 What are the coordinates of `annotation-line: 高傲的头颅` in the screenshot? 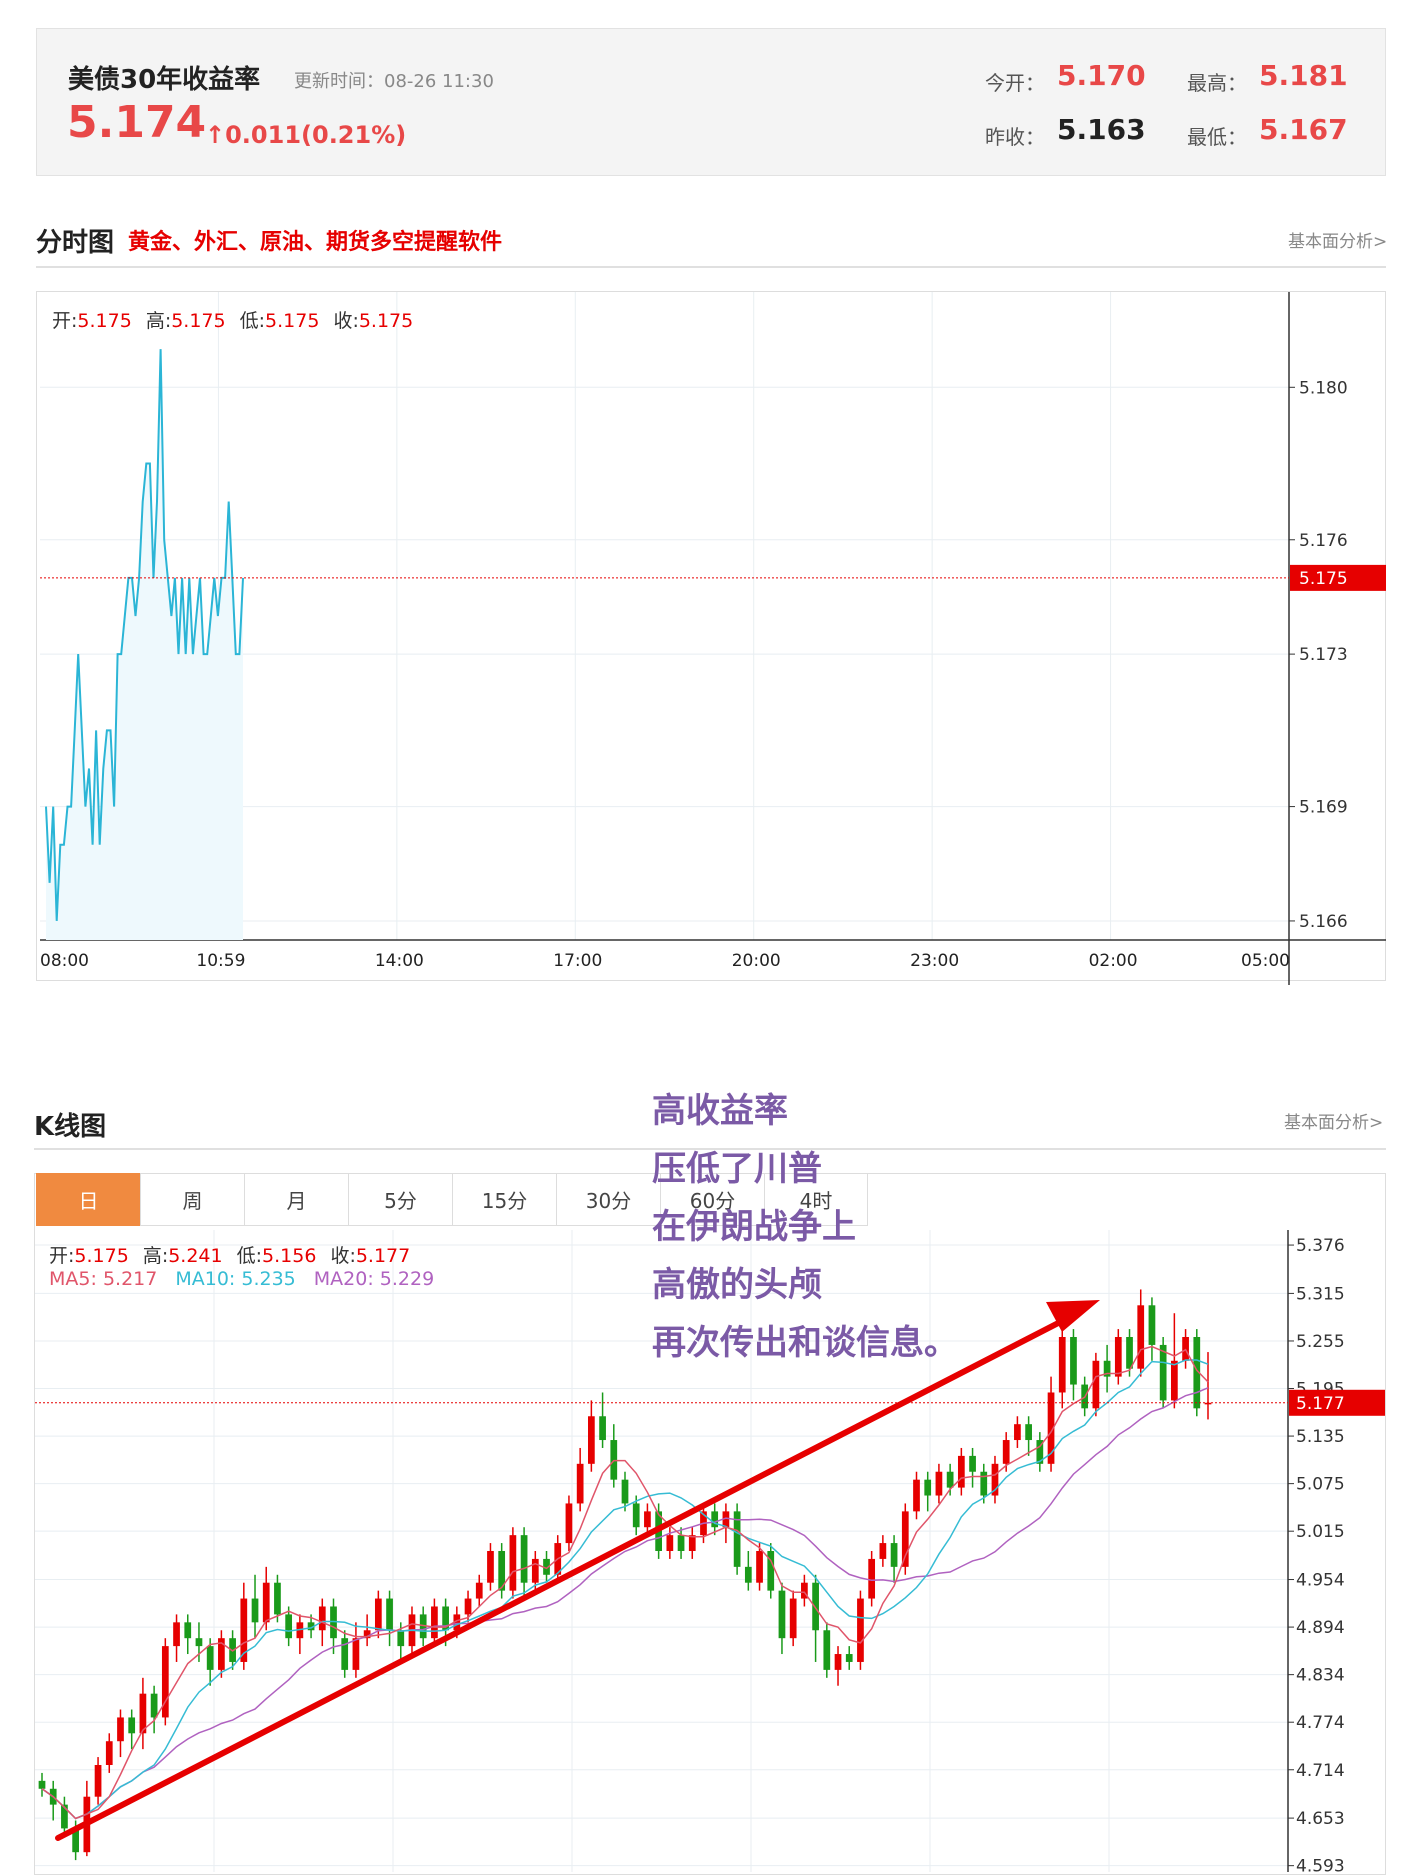 It's located at (737, 1285).